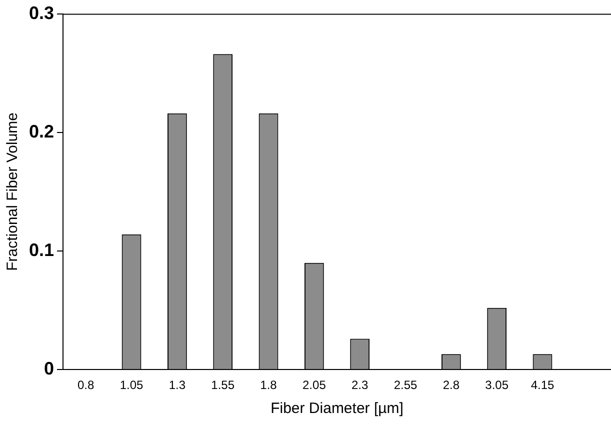 This screenshot has height=426, width=611. I want to click on y-tick-label: 0.3, so click(41, 12).